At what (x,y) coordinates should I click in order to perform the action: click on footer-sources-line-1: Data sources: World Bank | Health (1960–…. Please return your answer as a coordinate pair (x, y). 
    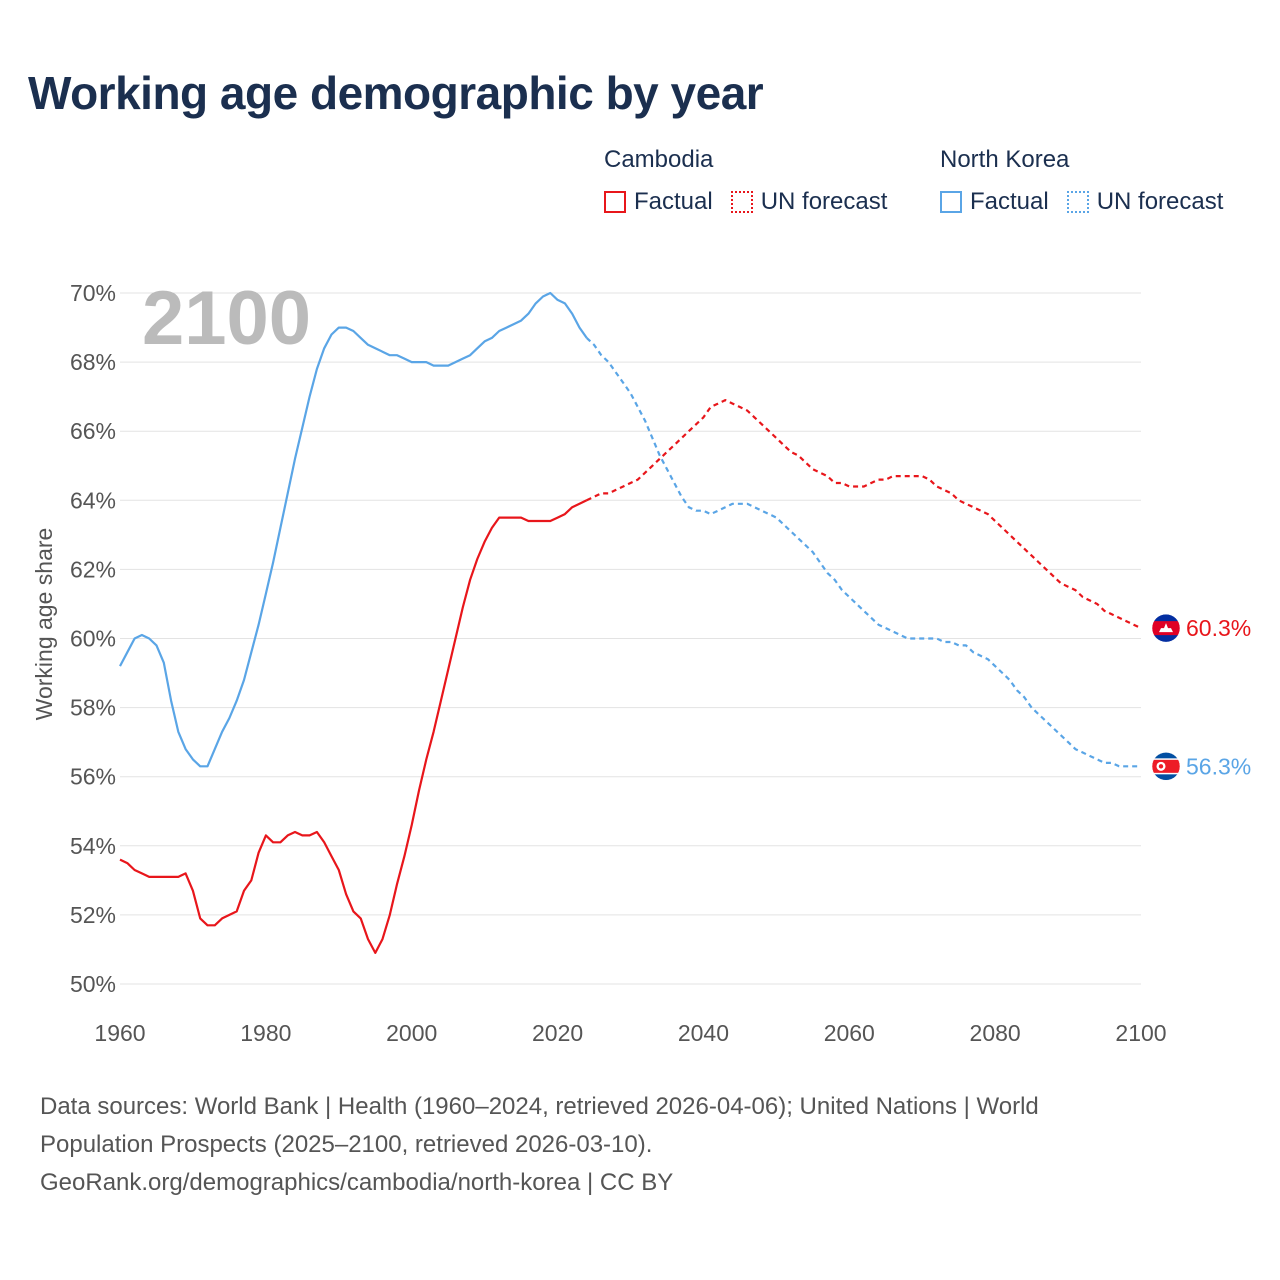
    Looking at the image, I should click on (539, 1106).